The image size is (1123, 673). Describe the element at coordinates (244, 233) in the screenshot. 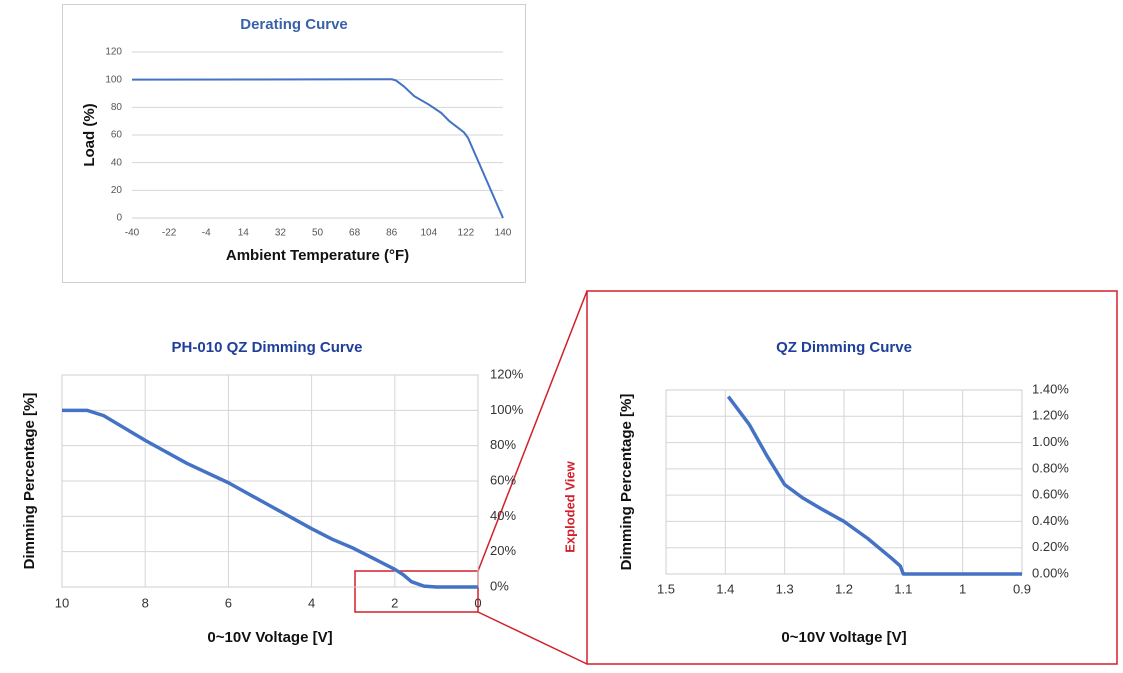

I see `x-tick-label: 14` at that location.